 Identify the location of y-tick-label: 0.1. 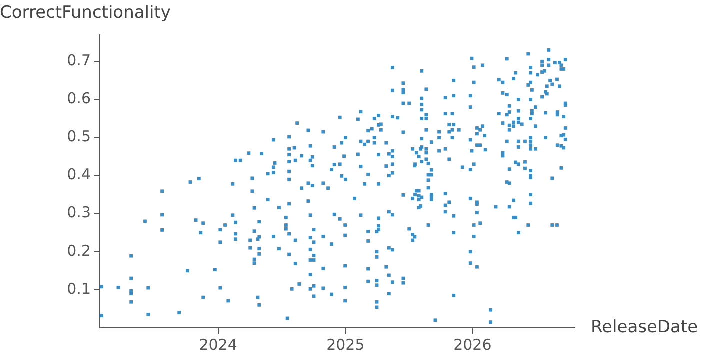
(79, 289).